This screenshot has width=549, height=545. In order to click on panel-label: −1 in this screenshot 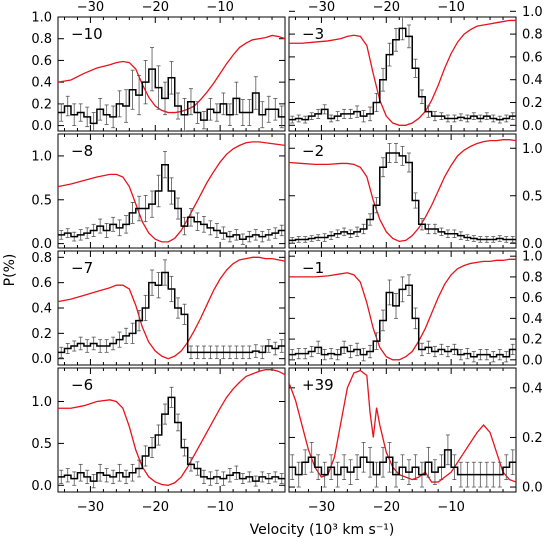, I will do `click(313, 268)`.